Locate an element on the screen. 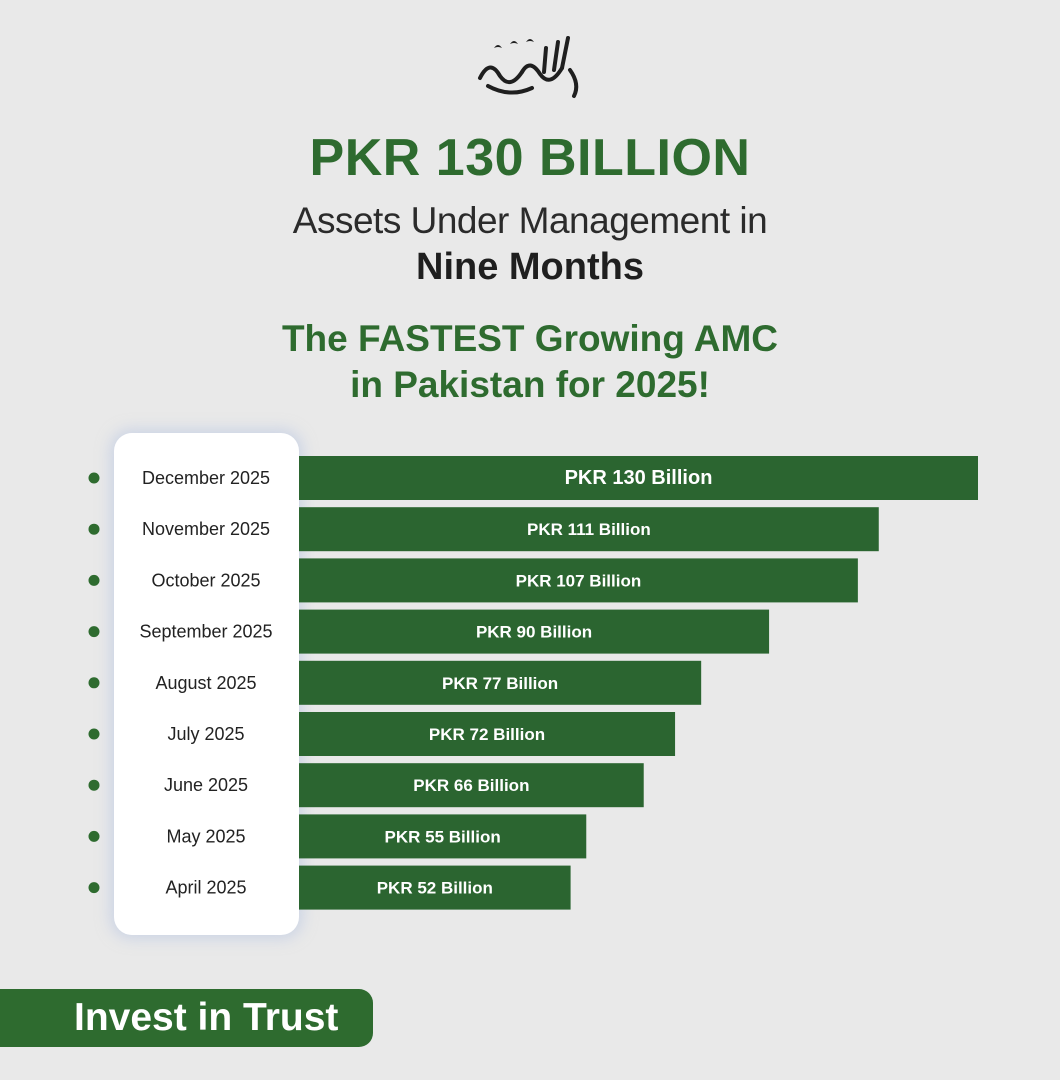 The height and width of the screenshot is (1080, 1060). month-label: August 2025 is located at coordinates (205, 683).